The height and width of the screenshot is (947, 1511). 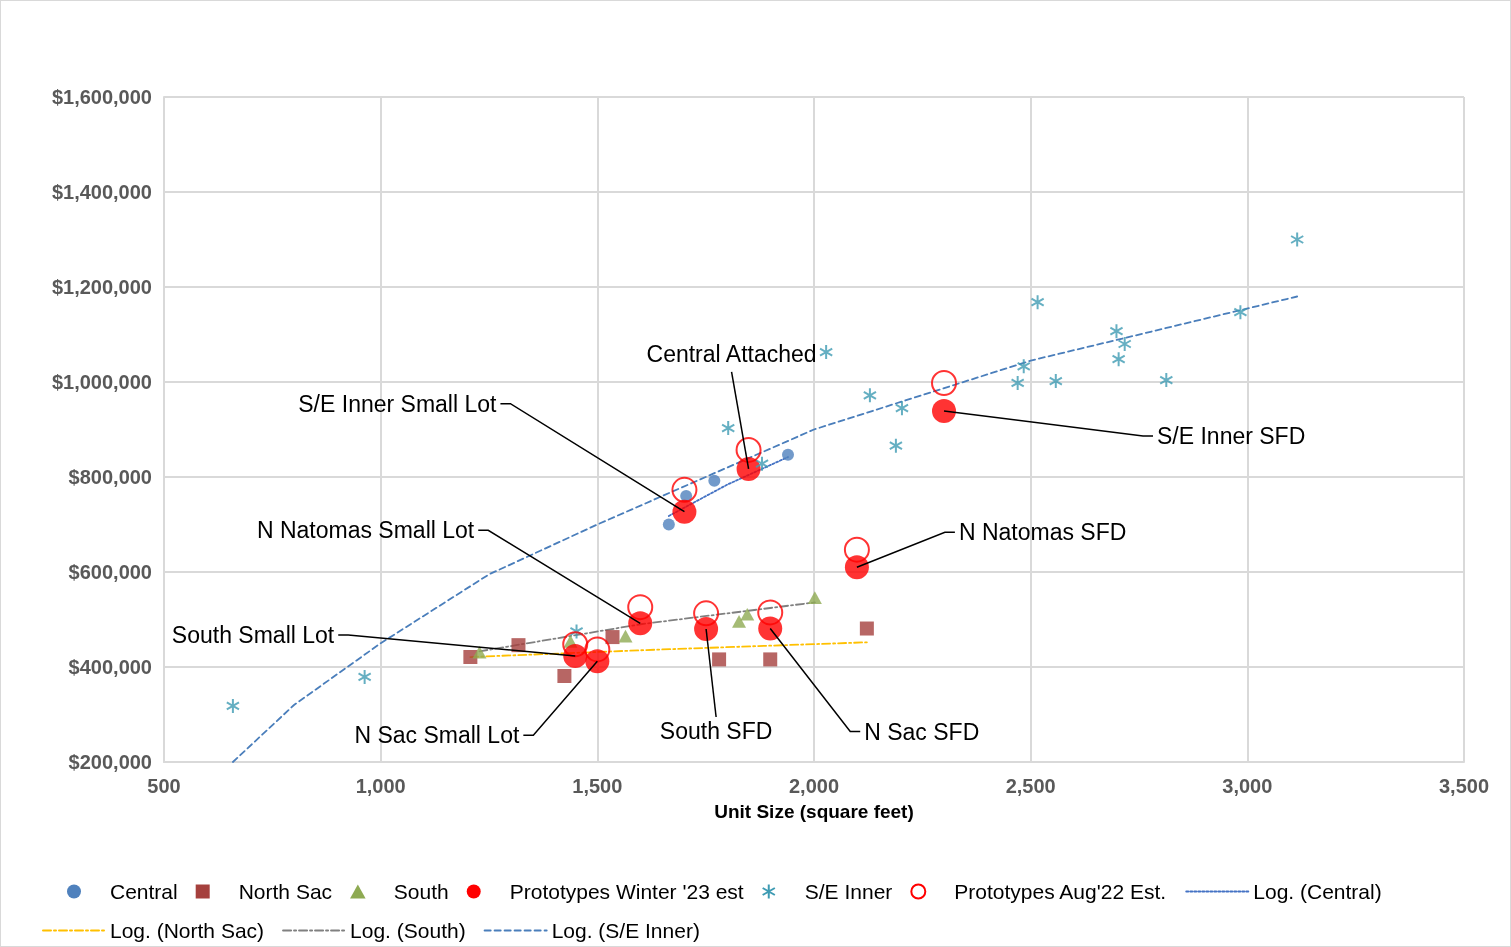 I want to click on y-tick-label: $600,000, so click(x=110, y=572).